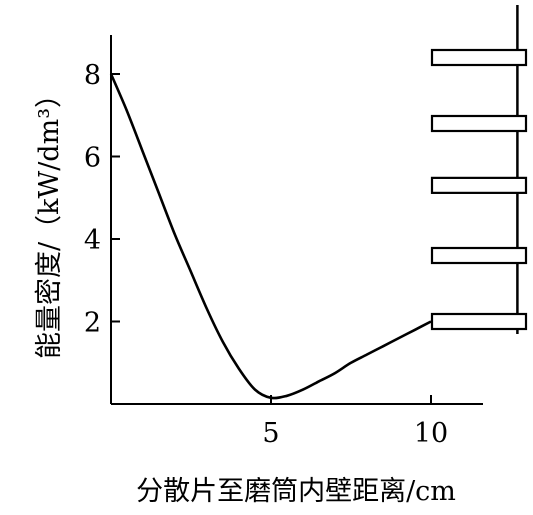 This screenshot has height=515, width=533. What do you see at coordinates (92, 75) in the screenshot?
I see `y-tick-label-8: 8` at bounding box center [92, 75].